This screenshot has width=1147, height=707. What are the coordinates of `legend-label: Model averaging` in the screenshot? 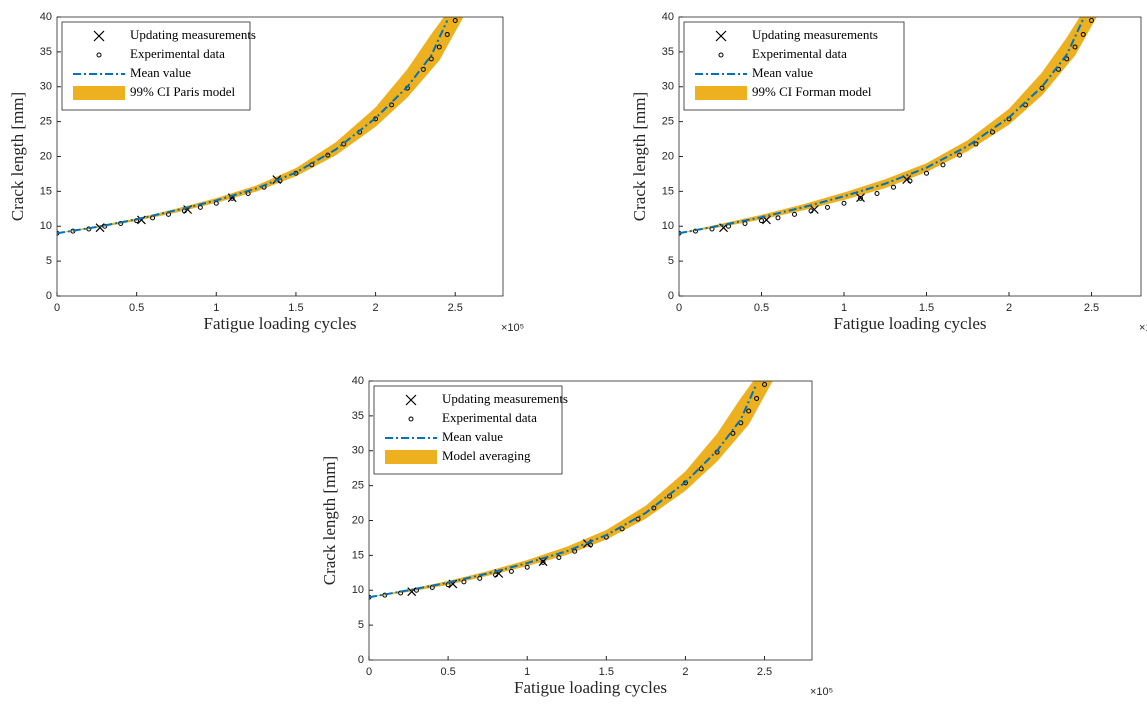 It's located at (486, 455).